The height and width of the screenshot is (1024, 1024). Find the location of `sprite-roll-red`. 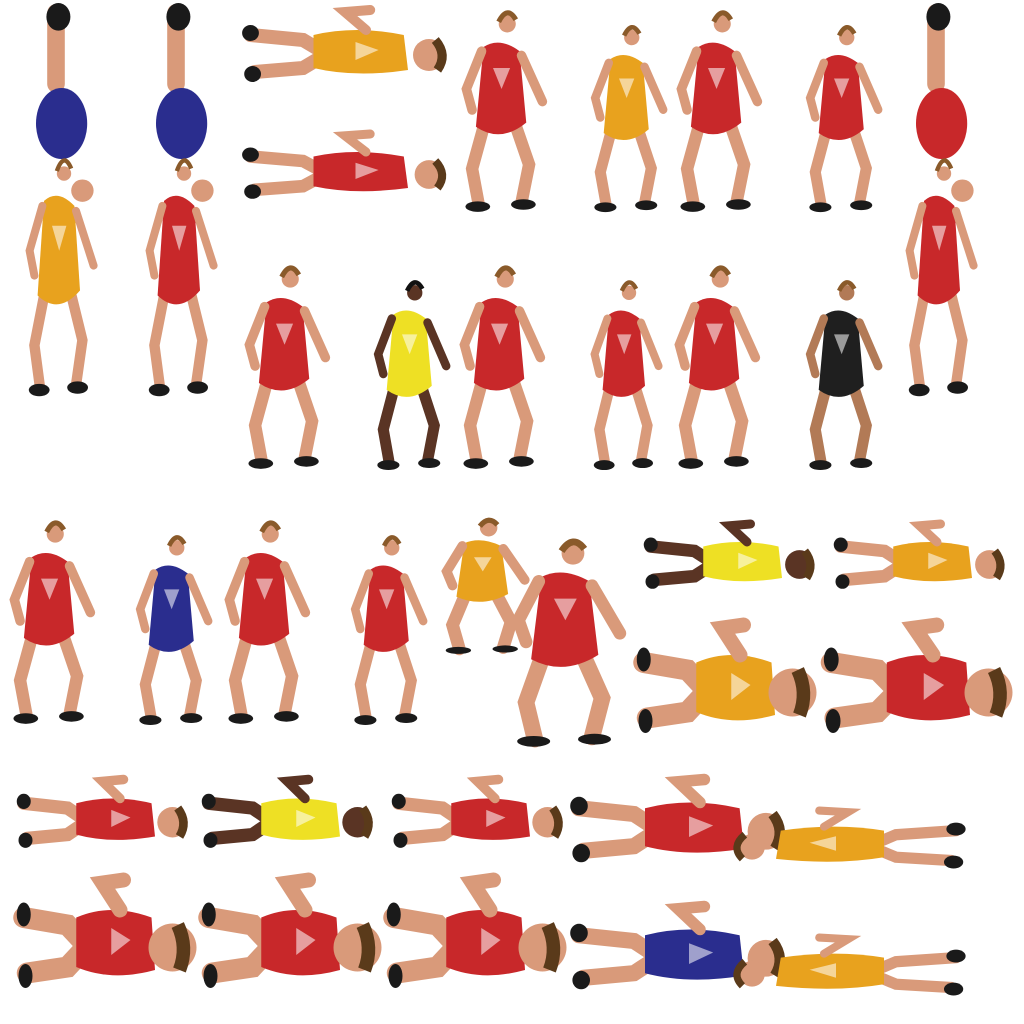

sprite-roll-red is located at coordinates (344, 164).